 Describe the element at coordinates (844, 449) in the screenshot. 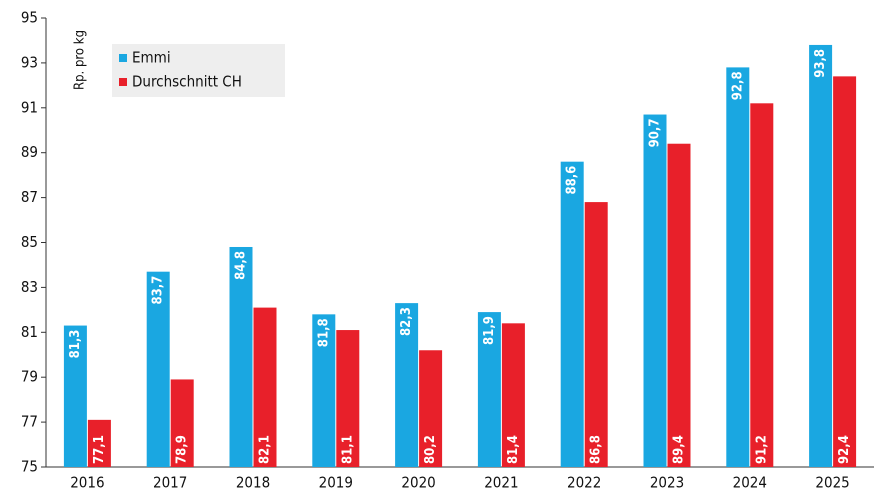

I see `value-label: 92,4` at that location.